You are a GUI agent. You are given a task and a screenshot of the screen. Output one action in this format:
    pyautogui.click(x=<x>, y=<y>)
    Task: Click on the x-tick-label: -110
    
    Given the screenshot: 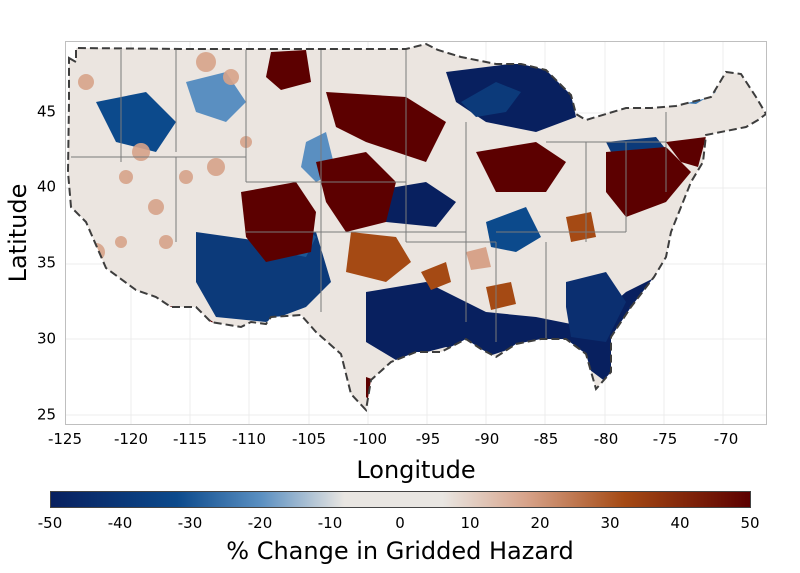 What is the action you would take?
    pyautogui.click(x=249, y=439)
    